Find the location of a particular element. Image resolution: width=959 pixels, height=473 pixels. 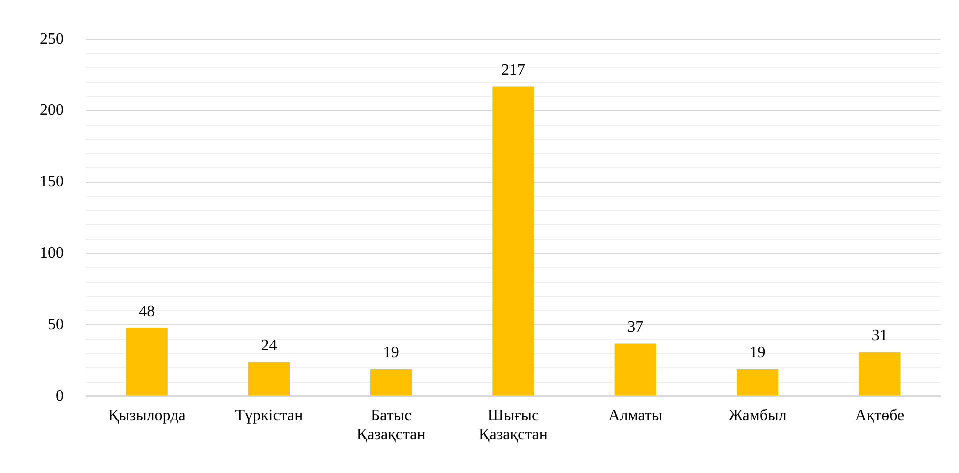

y-tick-label: 200 is located at coordinates (52, 111).